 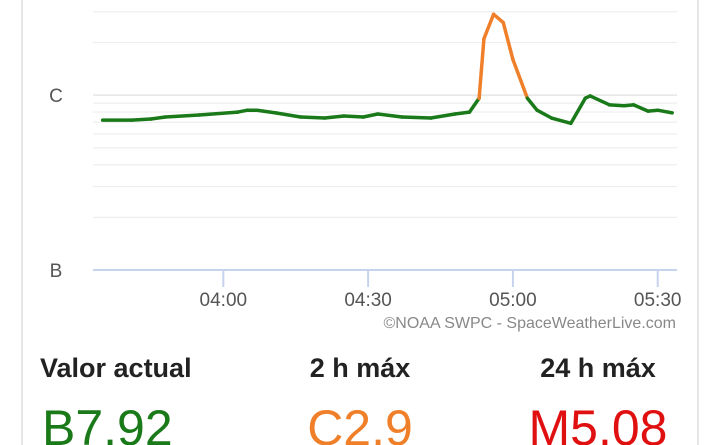 I want to click on credit: ©NOAA SWPC - SpaceWeatherLive.com, so click(x=530, y=323).